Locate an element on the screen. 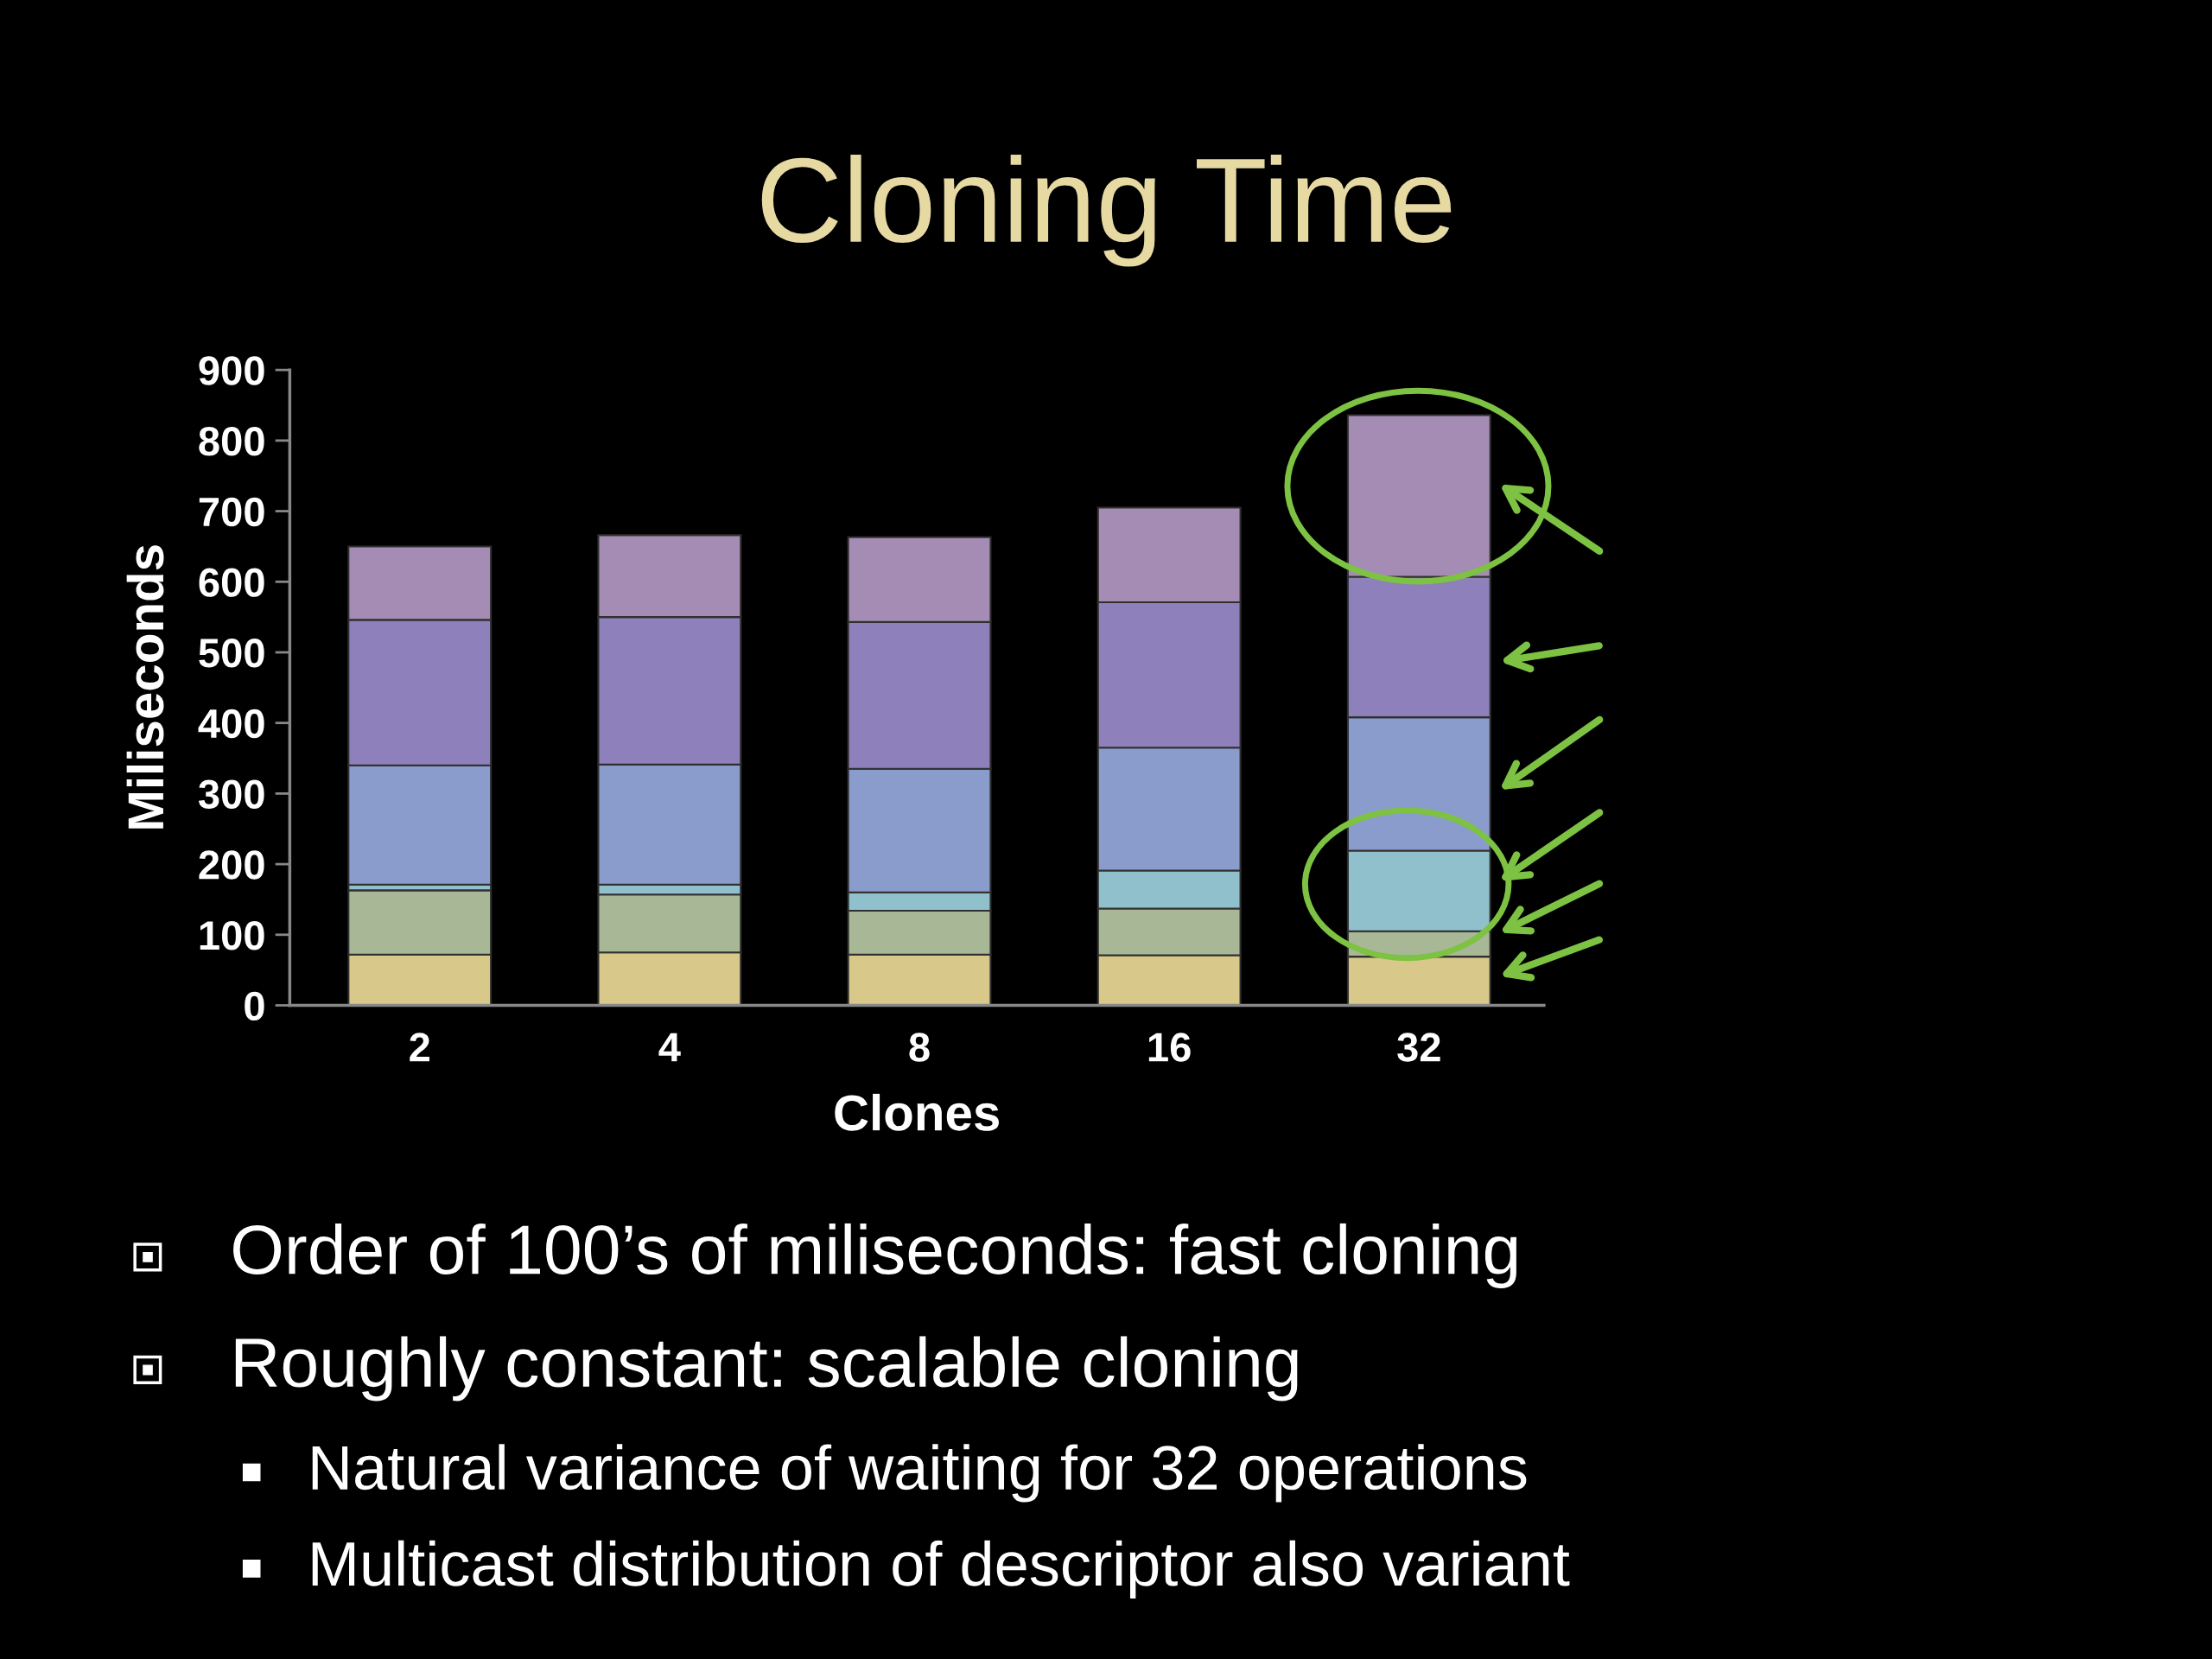 The width and height of the screenshot is (2212, 1659). x-tick-label: 32 is located at coordinates (1418, 1047).